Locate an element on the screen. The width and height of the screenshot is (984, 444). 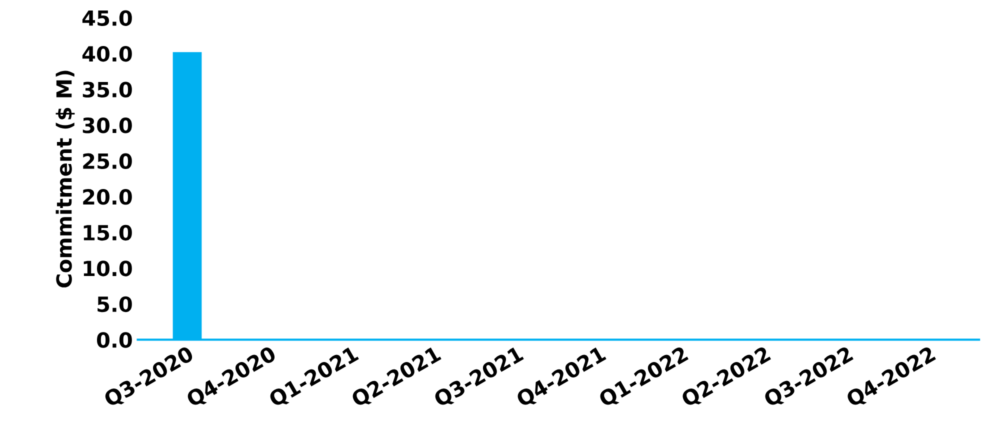
y-tick-label: 20.0 is located at coordinates (107, 197).